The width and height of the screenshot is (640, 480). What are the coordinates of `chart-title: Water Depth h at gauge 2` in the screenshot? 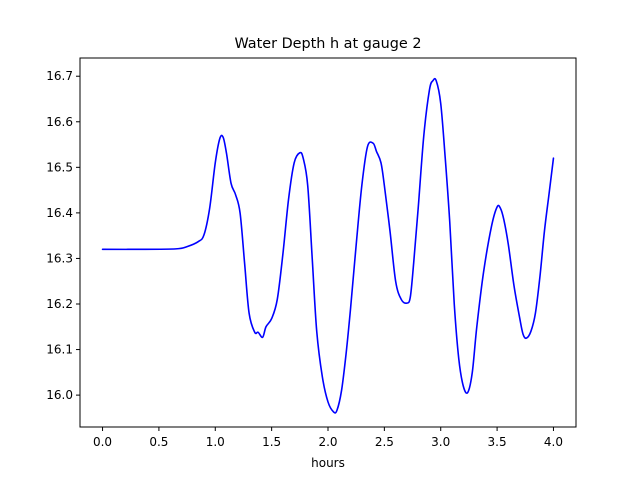 It's located at (327, 44).